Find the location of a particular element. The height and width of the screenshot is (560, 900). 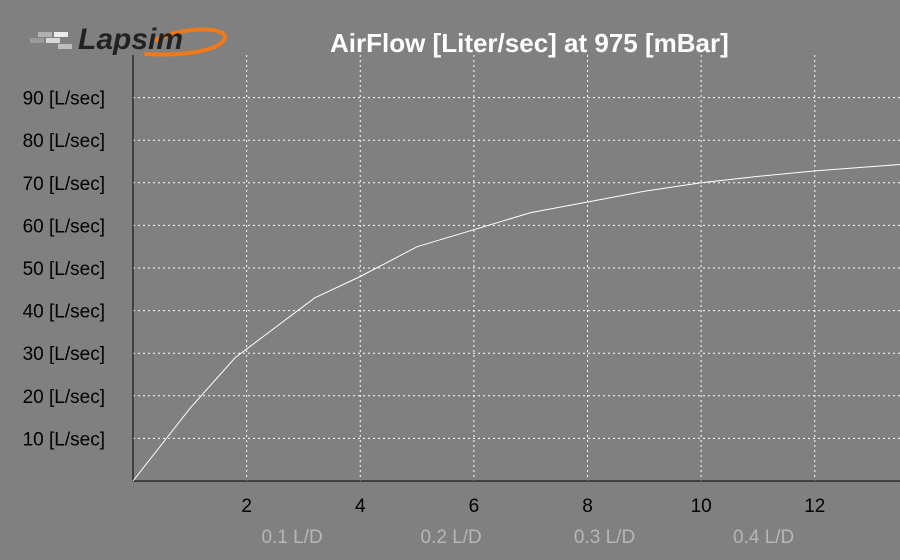

x-tick-label: 6 is located at coordinates (474, 506).